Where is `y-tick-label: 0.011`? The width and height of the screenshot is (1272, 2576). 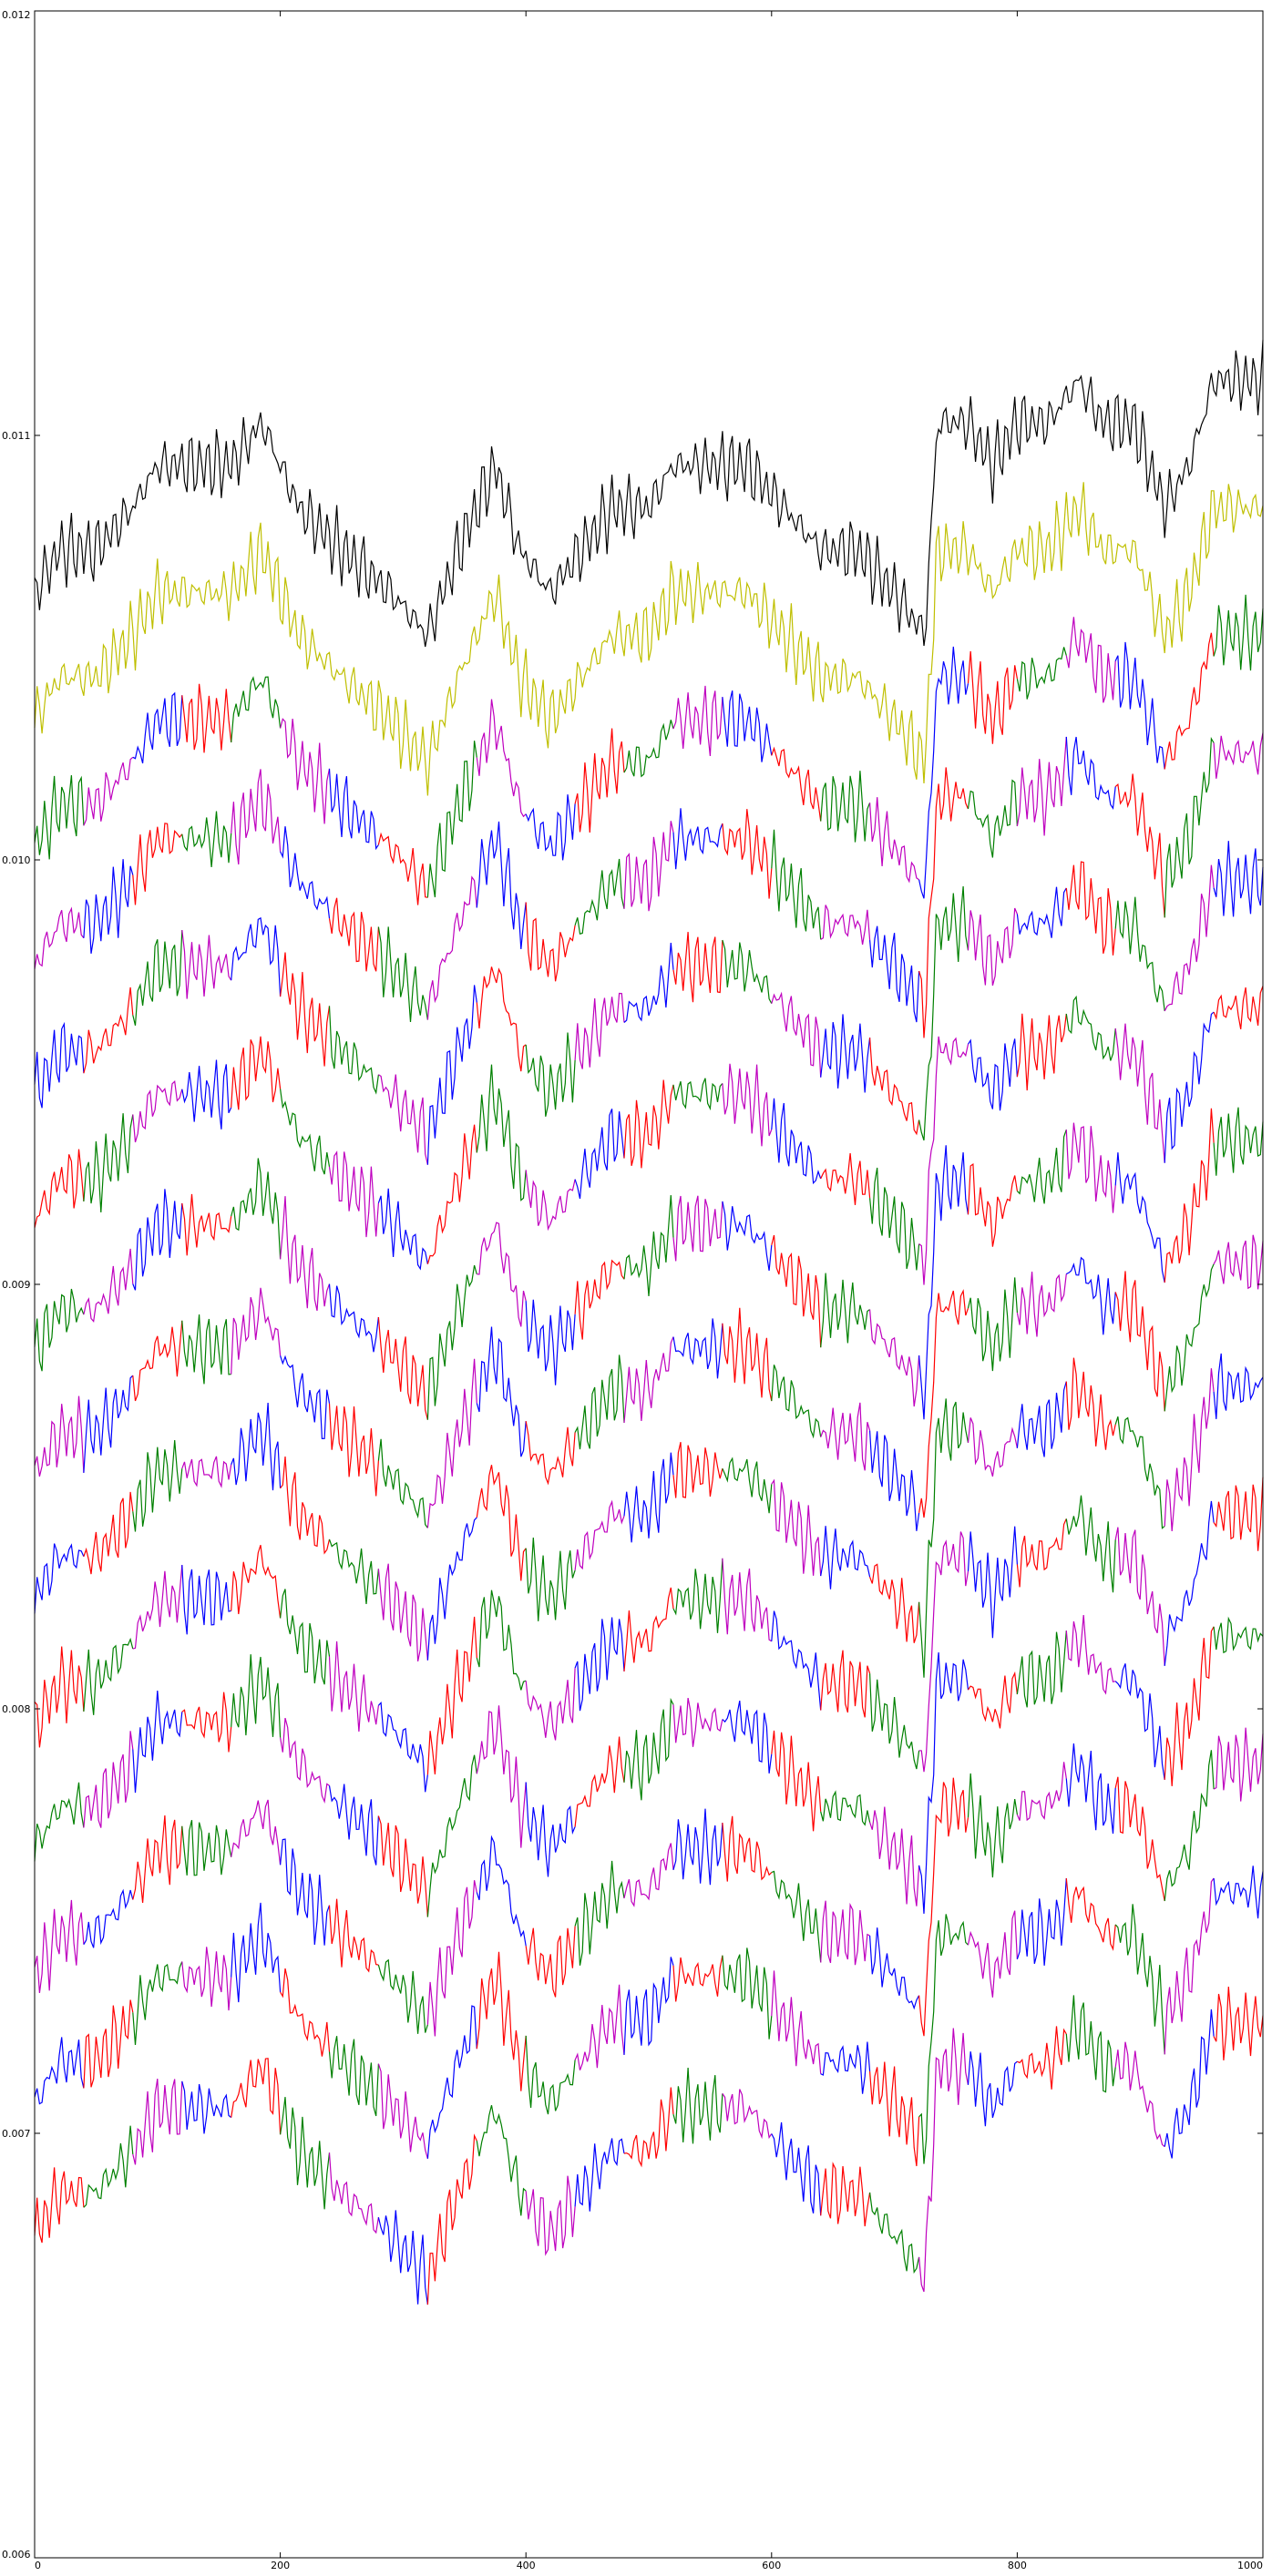
y-tick-label: 0.011 is located at coordinates (16, 436).